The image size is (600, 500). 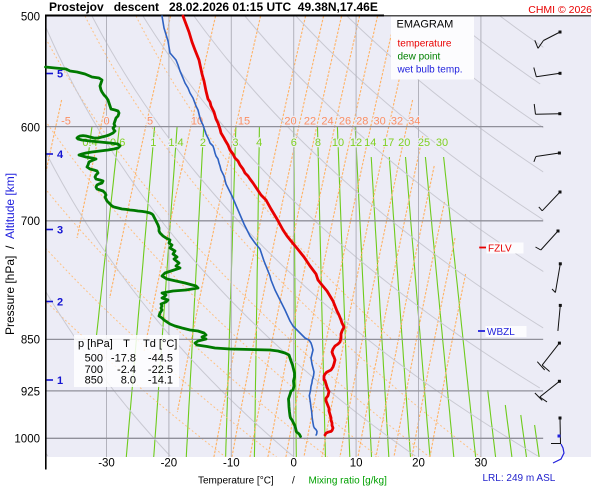 What do you see at coordinates (425, 44) in the screenshot?
I see `svg-text: temperature` at bounding box center [425, 44].